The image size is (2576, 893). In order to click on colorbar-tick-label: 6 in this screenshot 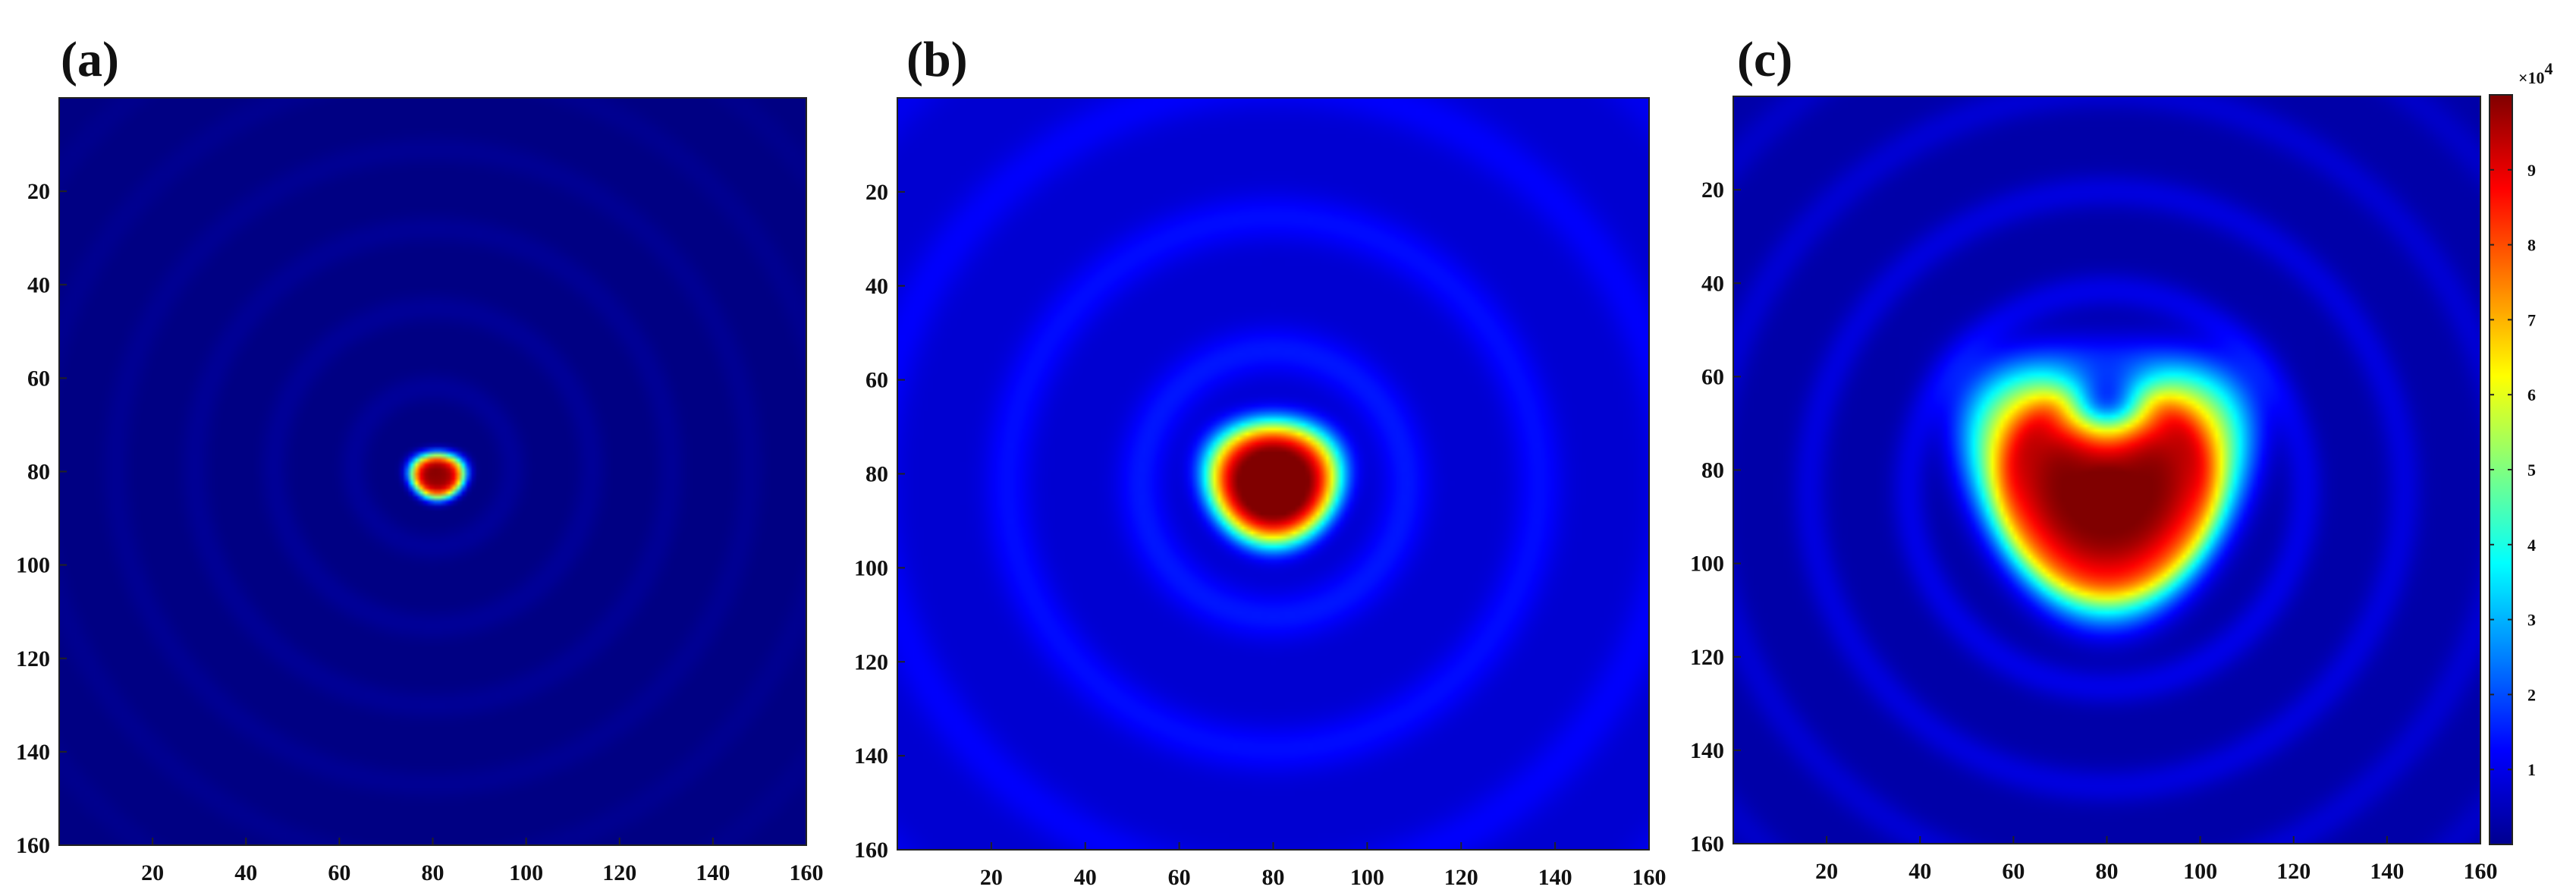, I will do `click(2531, 394)`.